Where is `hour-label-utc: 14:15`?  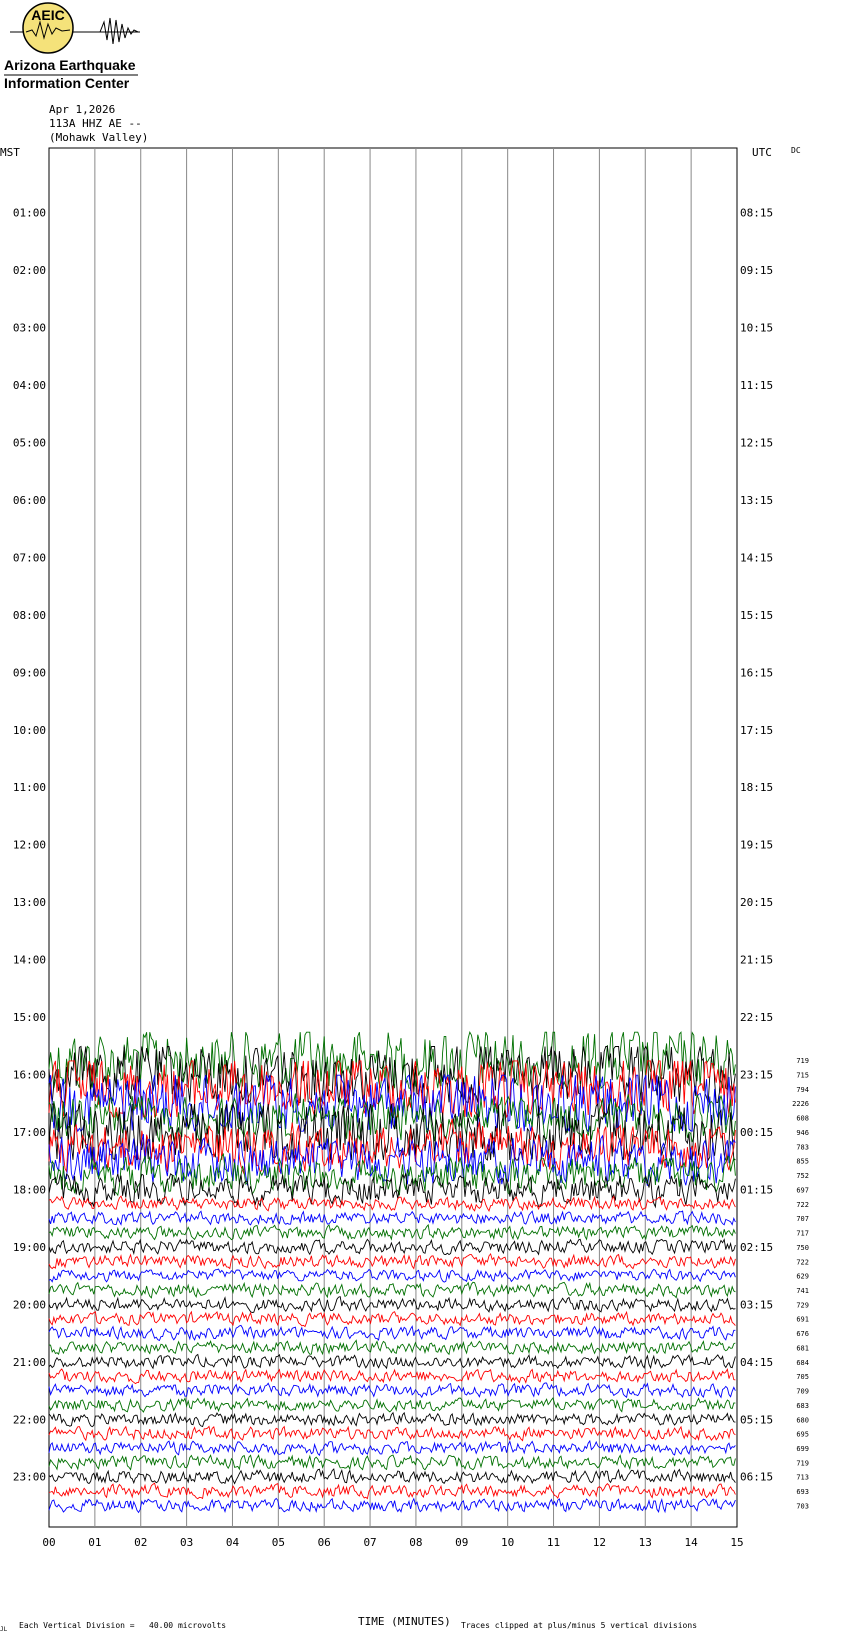 hour-label-utc: 14:15 is located at coordinates (756, 557).